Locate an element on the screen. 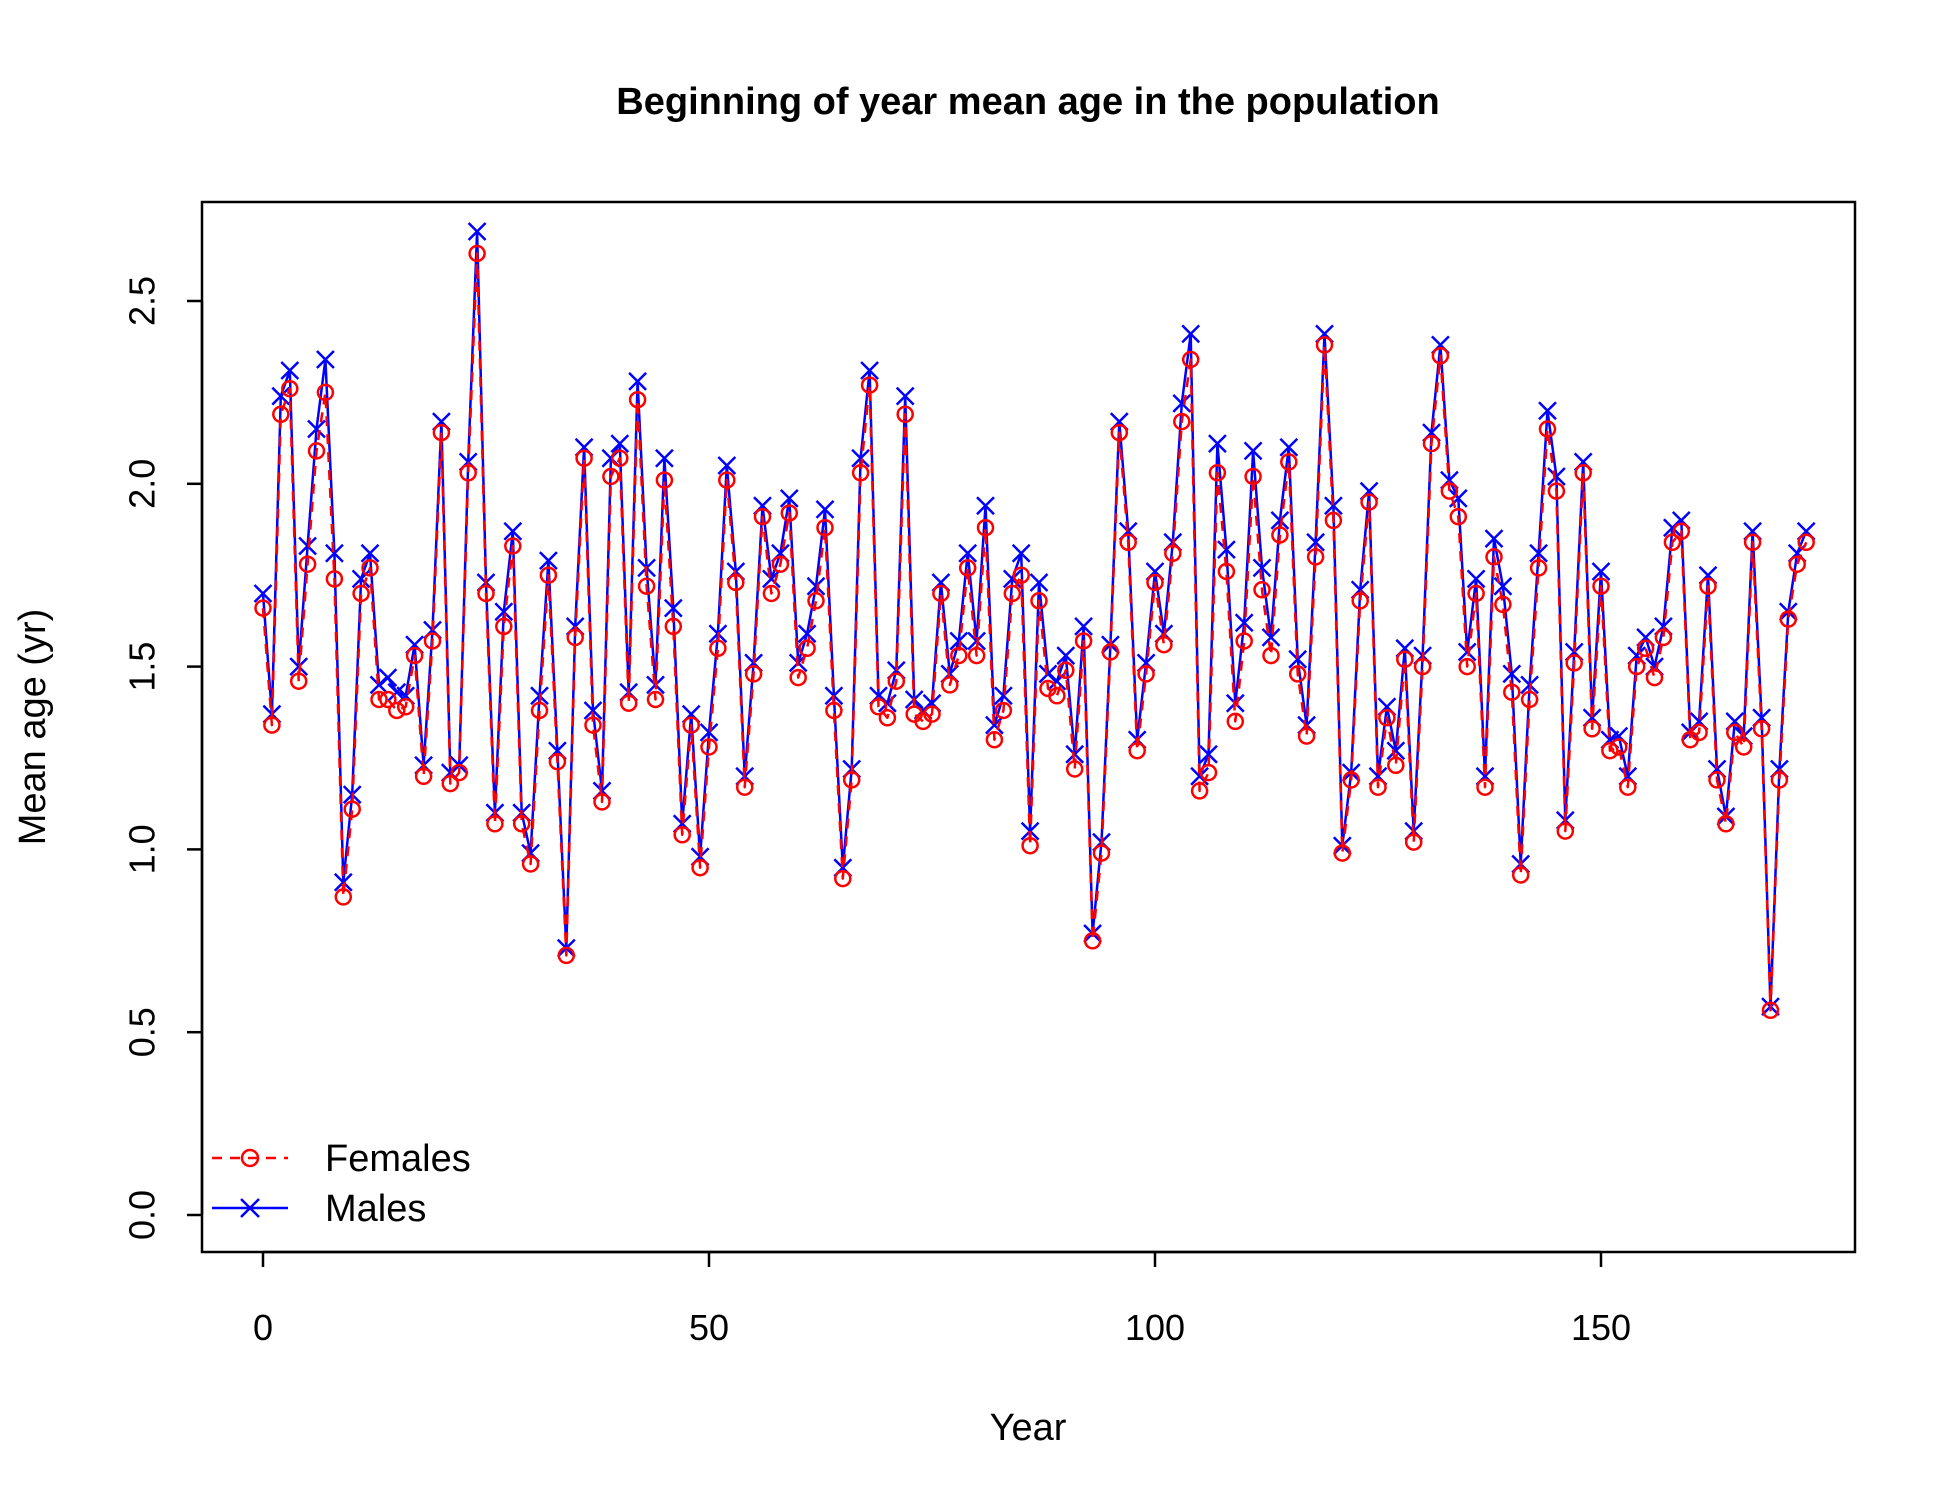 The image size is (1950, 1500). x-axis-label: Year is located at coordinates (1028, 1428).